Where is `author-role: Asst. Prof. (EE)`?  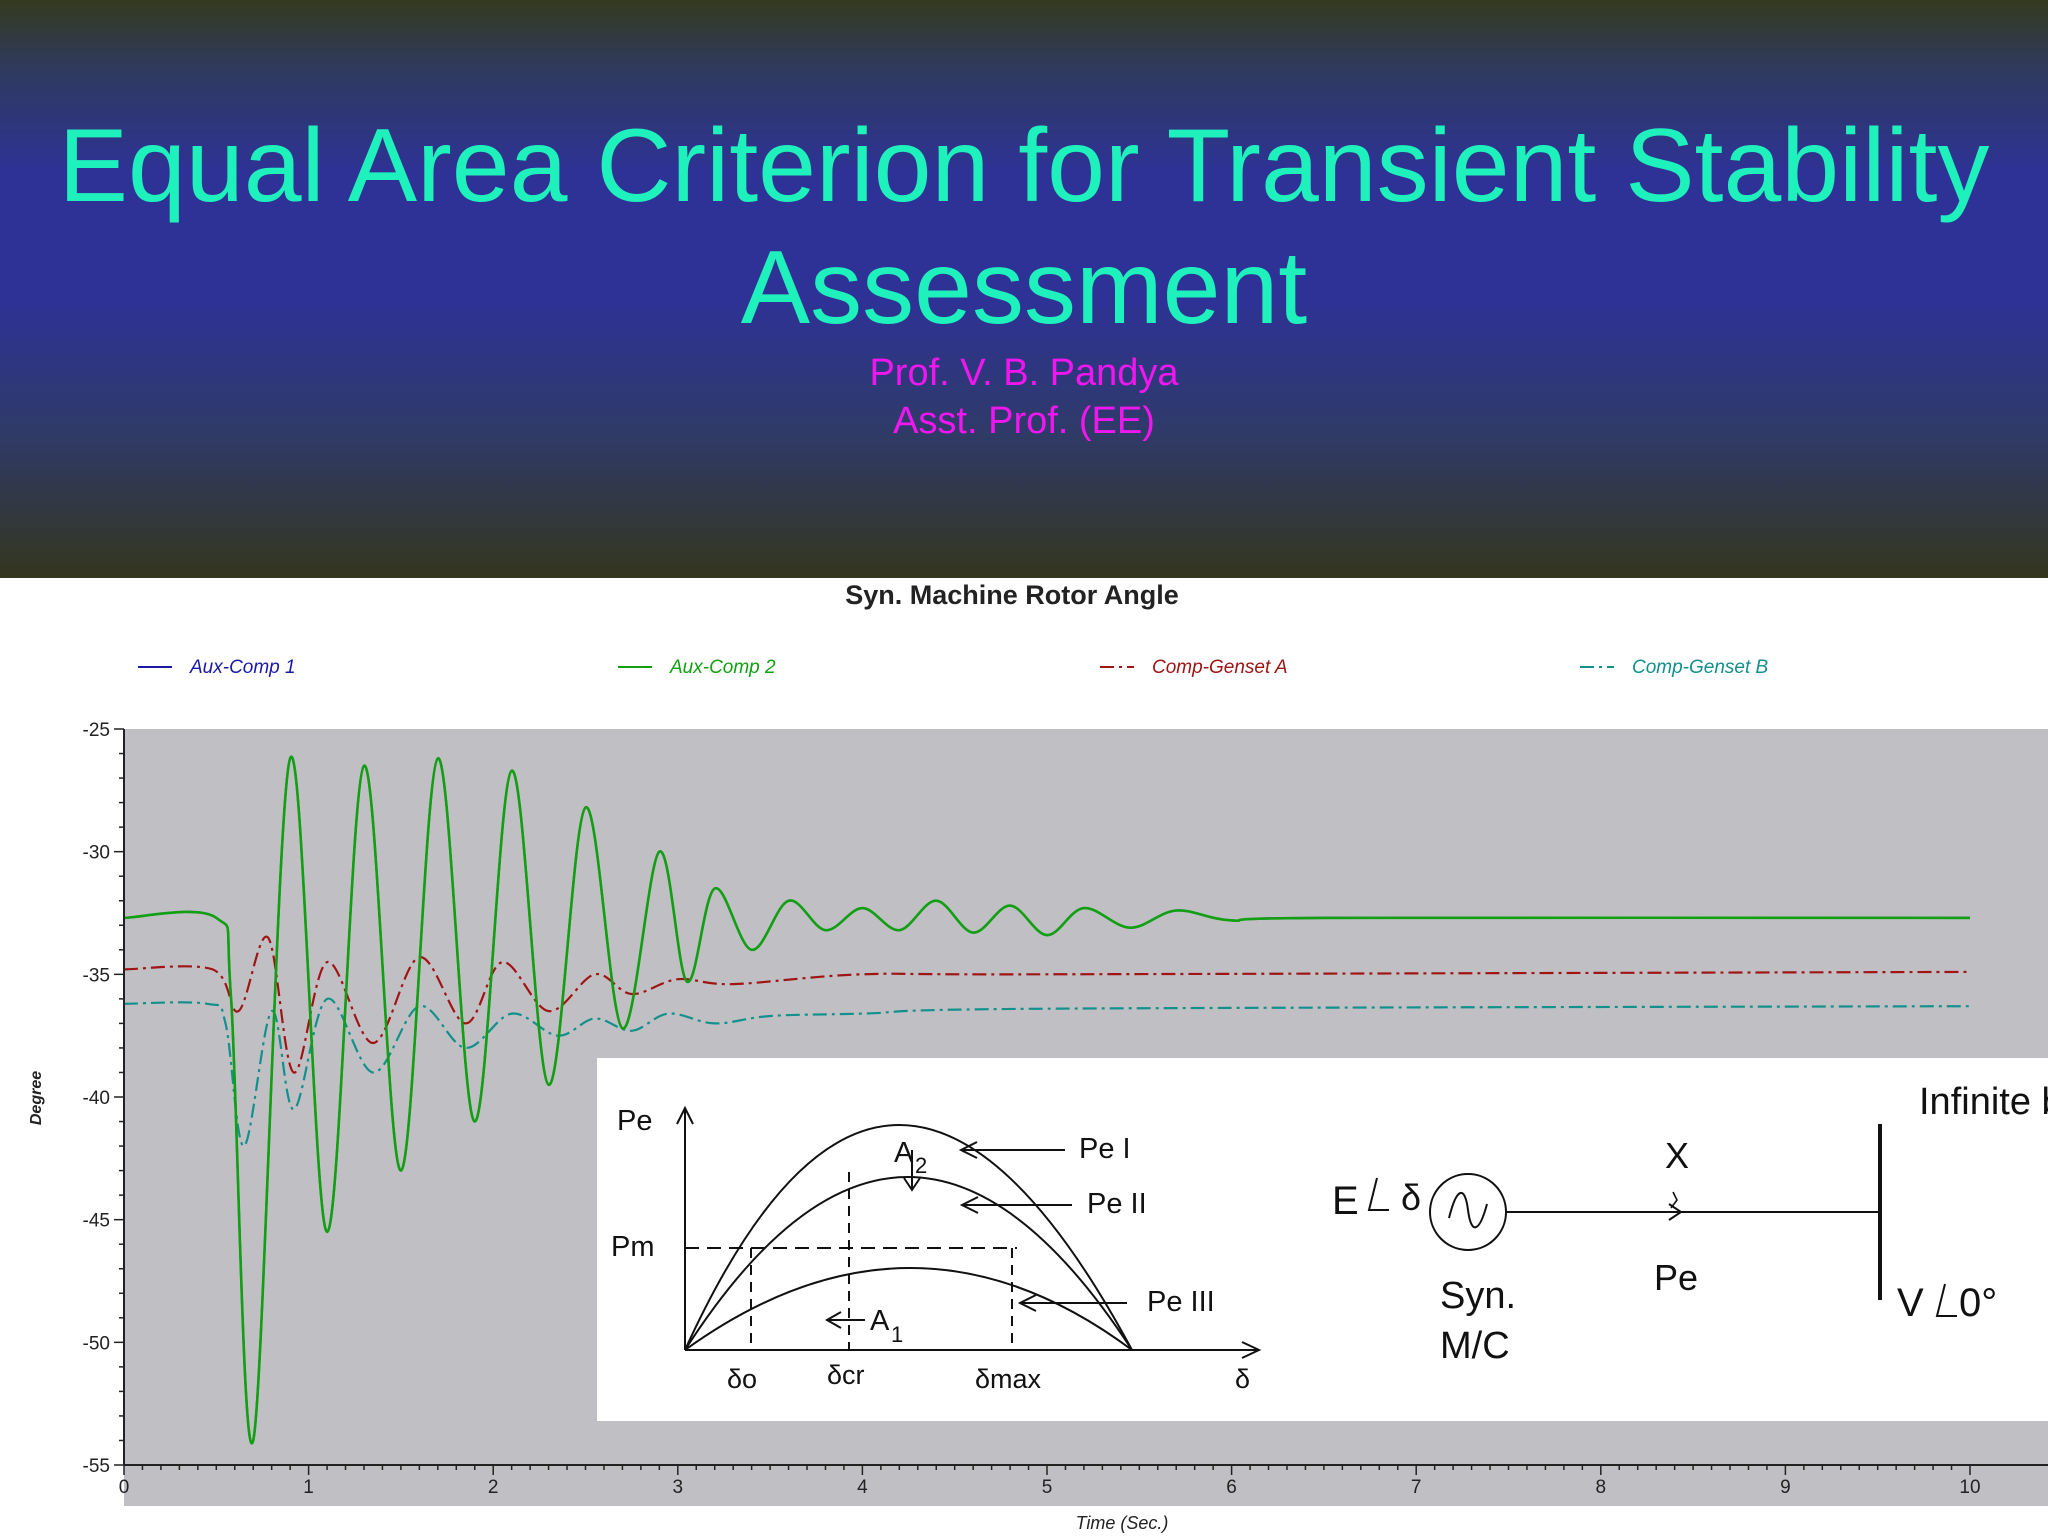 author-role: Asst. Prof. (EE) is located at coordinates (1024, 421).